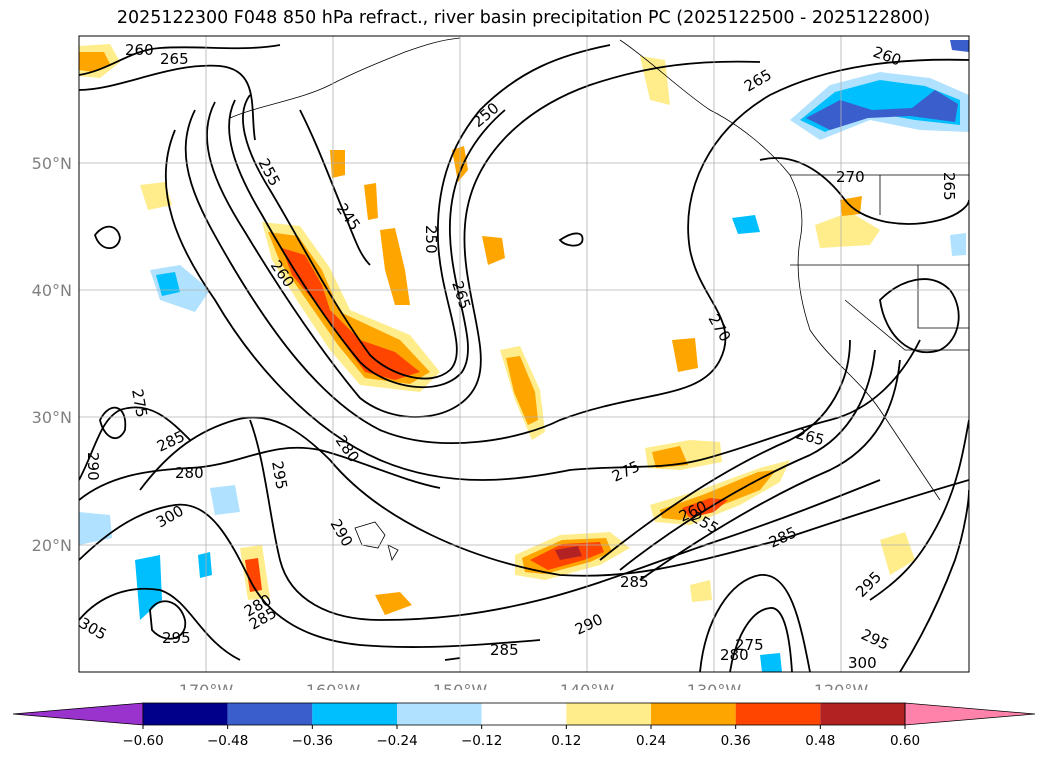 This screenshot has height=765, width=1047. I want to click on contour-east-coast2, so click(934, 580).